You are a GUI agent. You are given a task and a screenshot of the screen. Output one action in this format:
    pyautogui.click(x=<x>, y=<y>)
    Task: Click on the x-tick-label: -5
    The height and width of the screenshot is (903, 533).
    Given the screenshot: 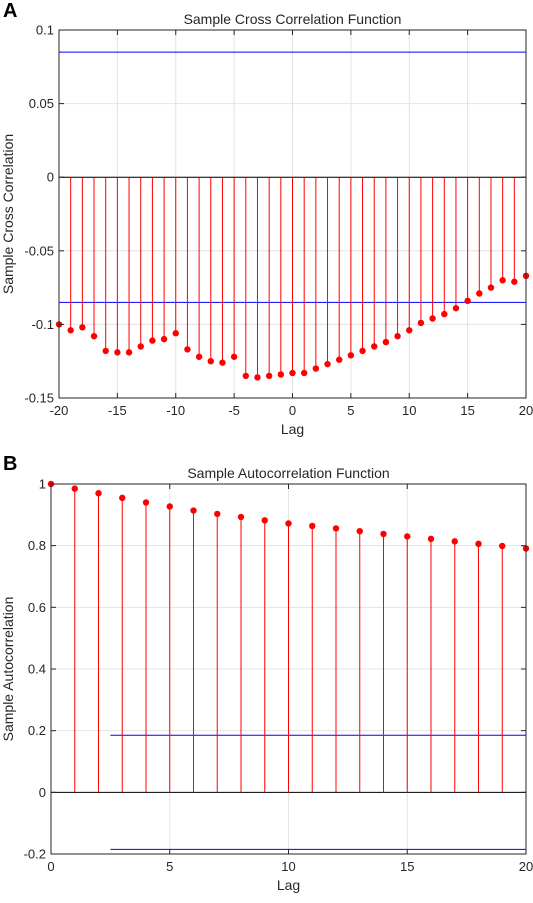 What is the action you would take?
    pyautogui.click(x=234, y=410)
    